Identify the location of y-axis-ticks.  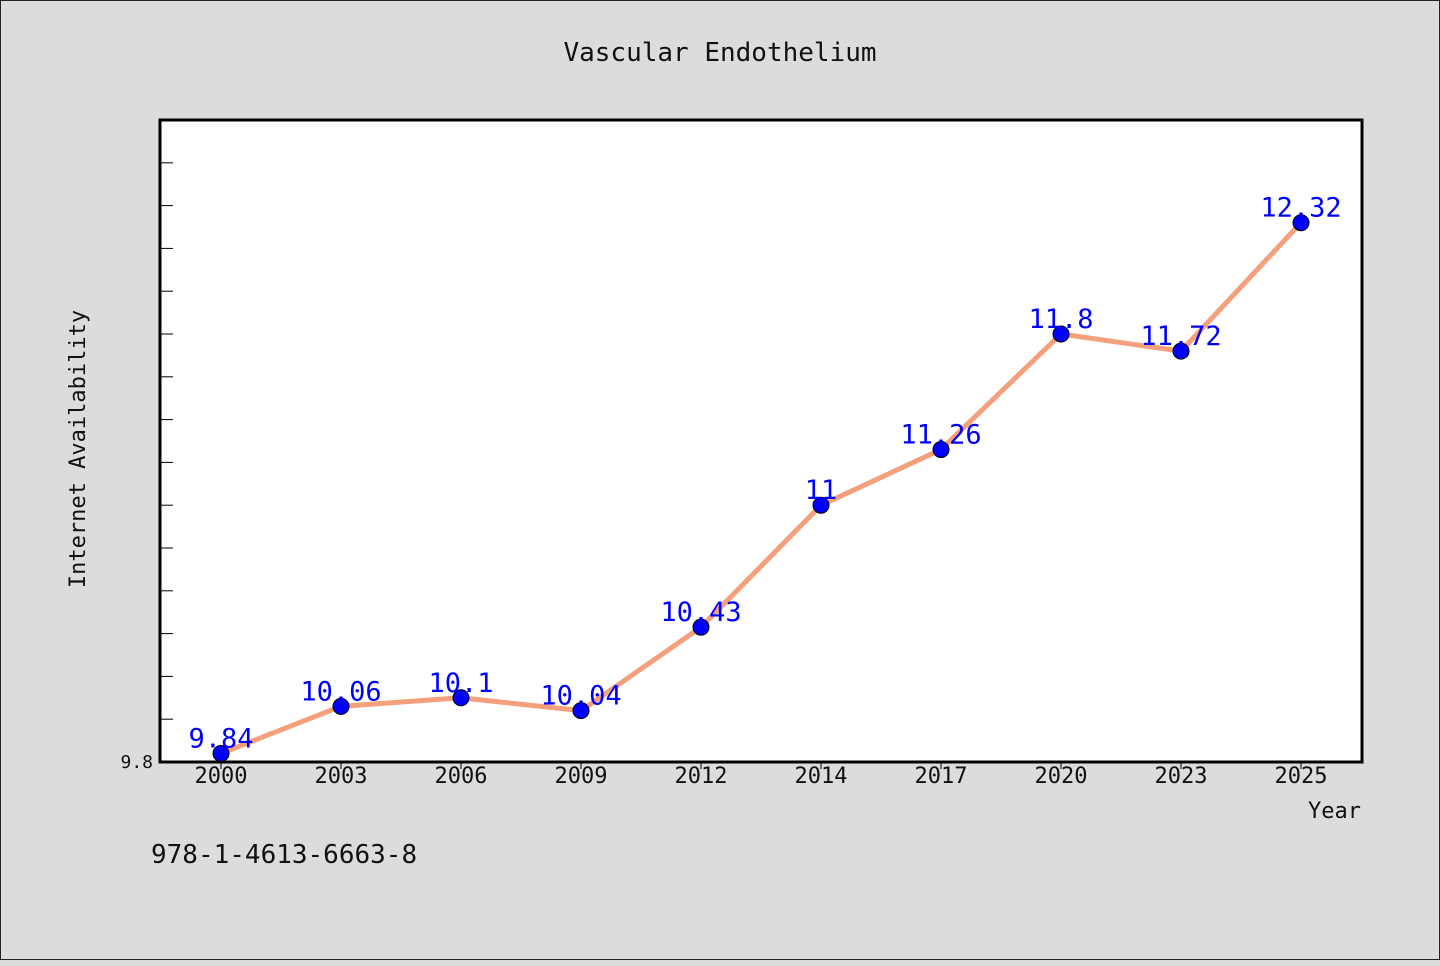
(166, 441).